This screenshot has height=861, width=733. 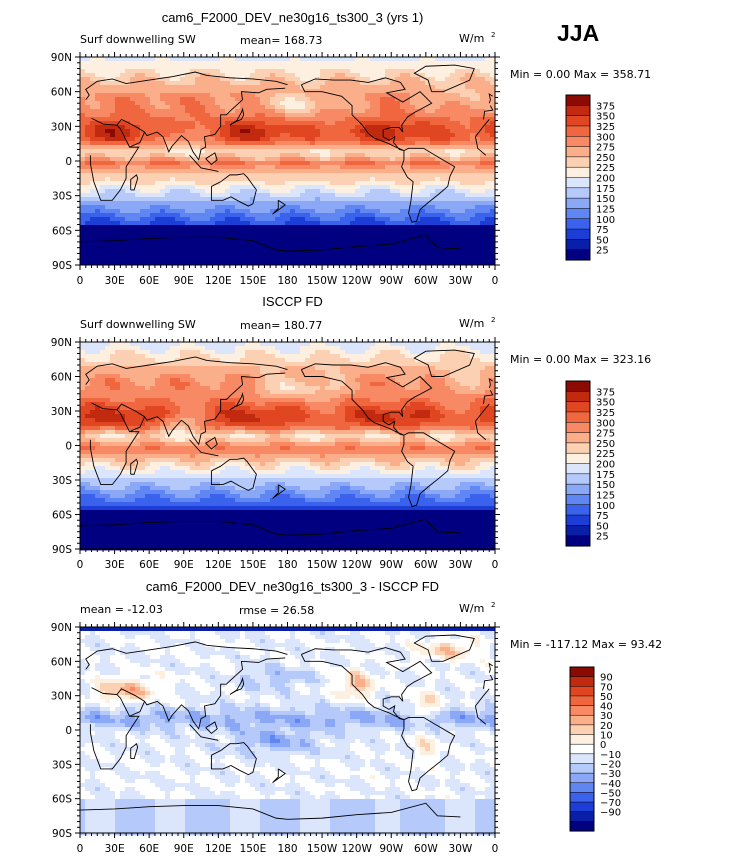 What do you see at coordinates (606, 736) in the screenshot?
I see `colorbar-label: 10` at bounding box center [606, 736].